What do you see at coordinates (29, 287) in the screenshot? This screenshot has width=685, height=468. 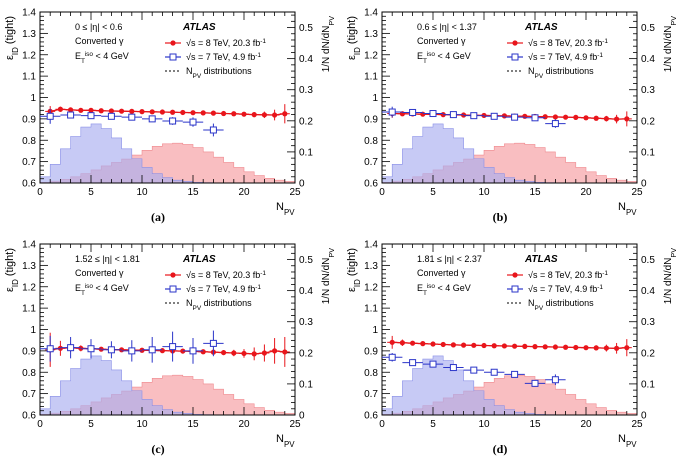 I see `y-tick-label: 1.2` at bounding box center [29, 287].